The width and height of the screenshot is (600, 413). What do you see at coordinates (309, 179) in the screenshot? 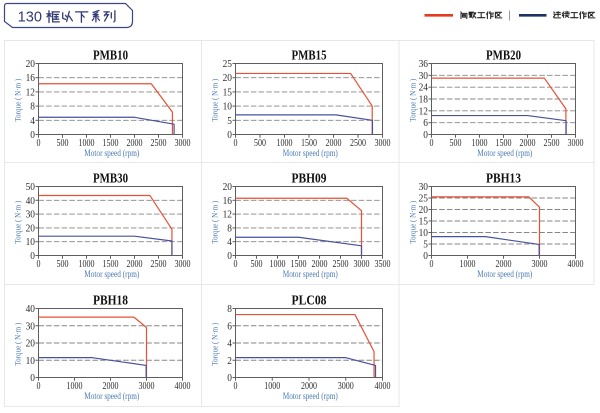
I see `svg-text: PBH09` at bounding box center [309, 179].